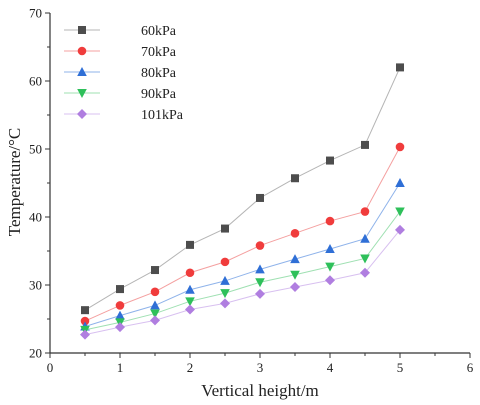 This screenshot has width=480, height=405. Describe the element at coordinates (159, 94) in the screenshot. I see `legend-label: 90kPa` at that location.